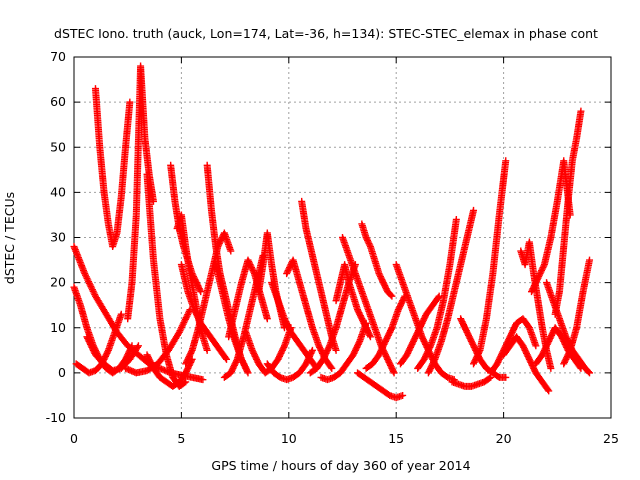 This screenshot has width=640, height=480. What do you see at coordinates (344, 438) in the screenshot?
I see `x-tick-labels: 0 5 10 15 20 25` at bounding box center [344, 438].